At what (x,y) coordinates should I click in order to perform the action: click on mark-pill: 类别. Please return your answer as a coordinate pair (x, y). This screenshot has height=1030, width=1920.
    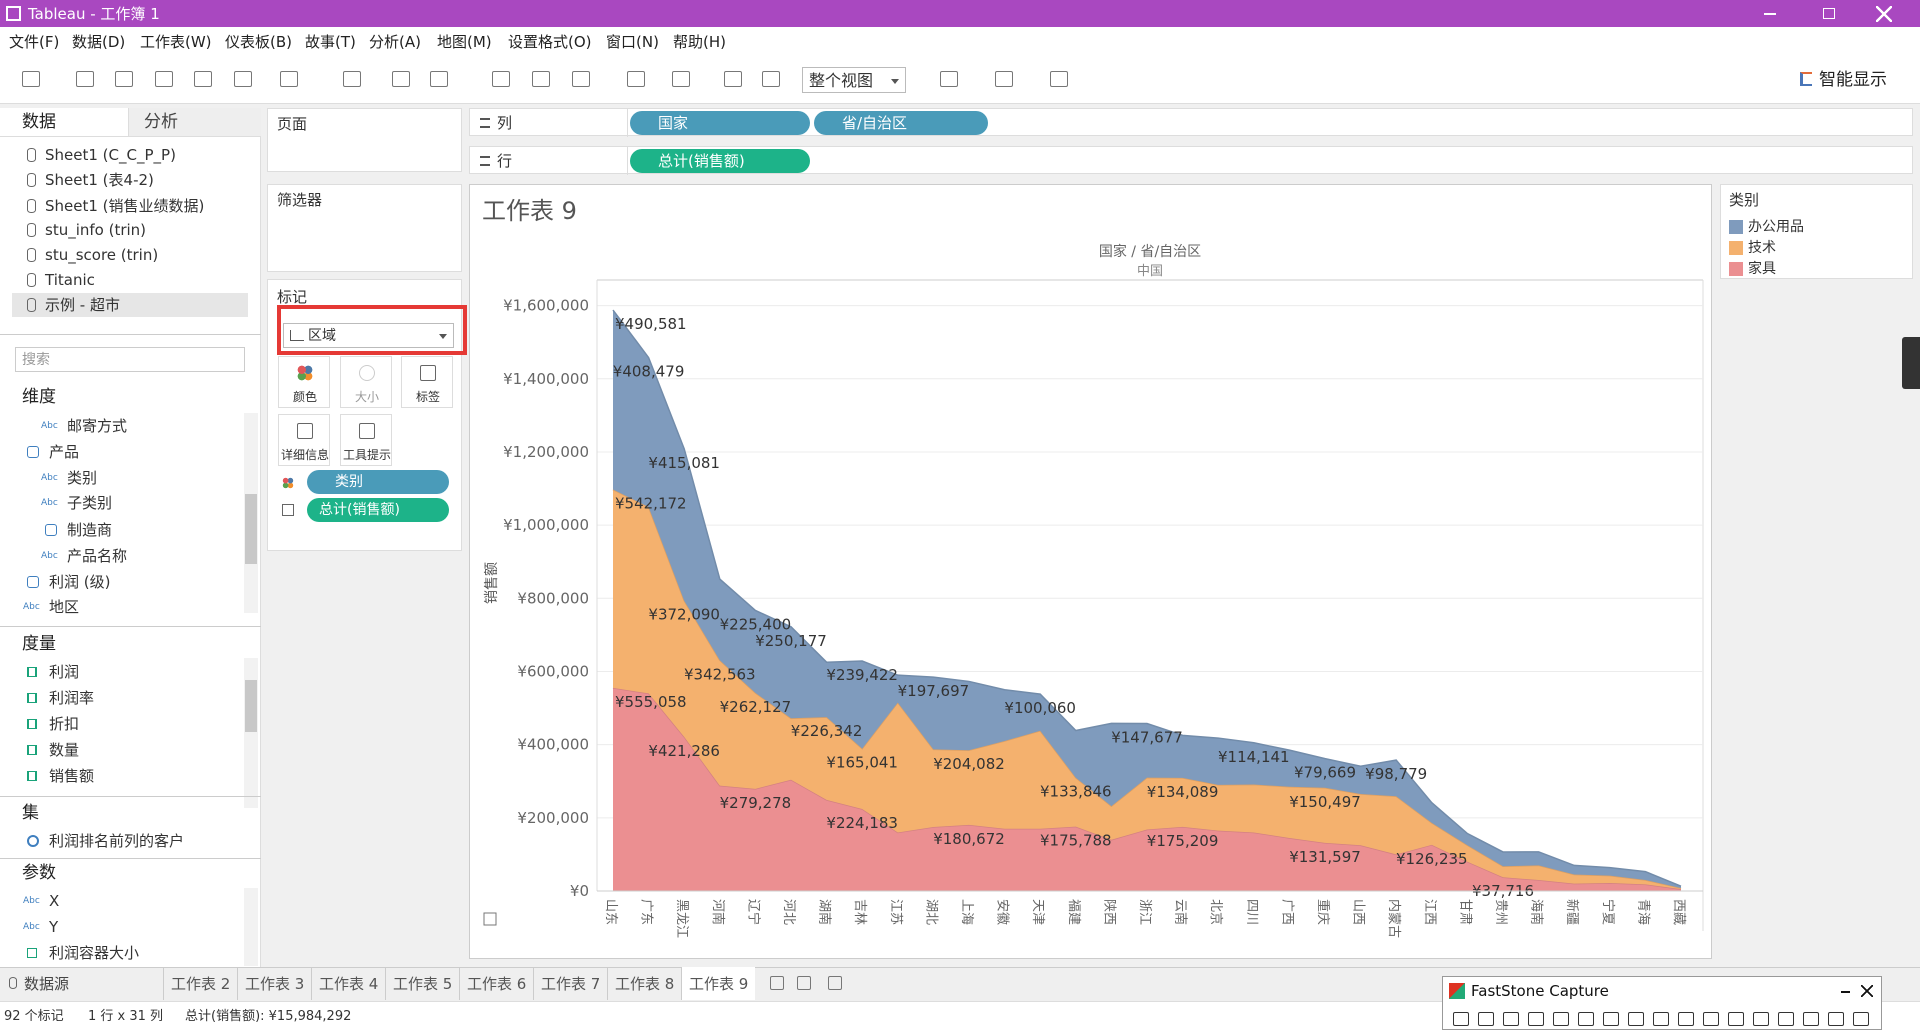
    Looking at the image, I should click on (378, 482).